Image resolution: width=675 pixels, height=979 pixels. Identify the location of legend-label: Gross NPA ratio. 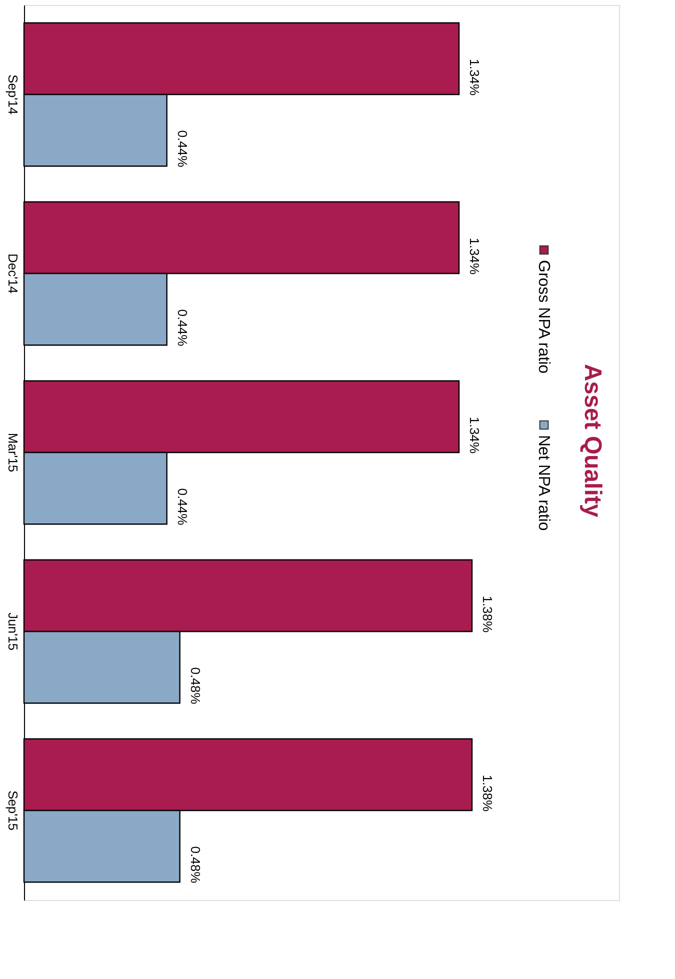
(543, 317).